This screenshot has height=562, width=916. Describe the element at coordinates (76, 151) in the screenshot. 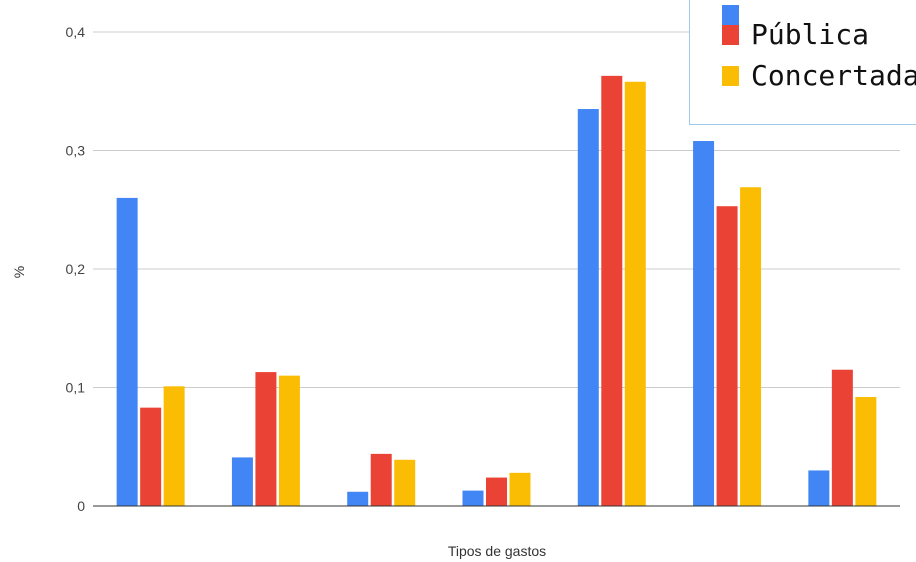

I see `y-tick-label: 0,3` at that location.